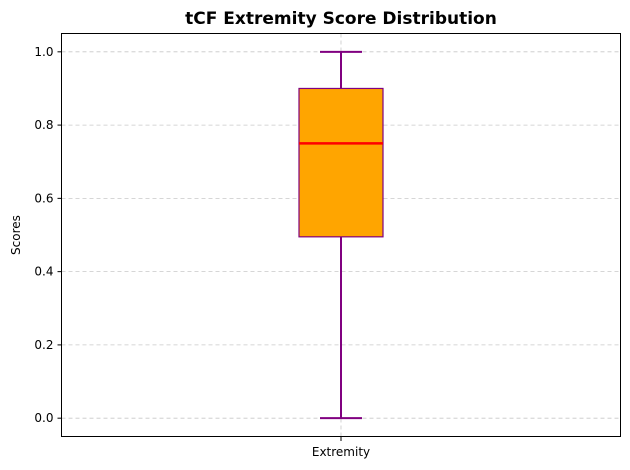 The image size is (630, 470). What do you see at coordinates (43, 52) in the screenshot?
I see `y-tick-label: 1.0` at bounding box center [43, 52].